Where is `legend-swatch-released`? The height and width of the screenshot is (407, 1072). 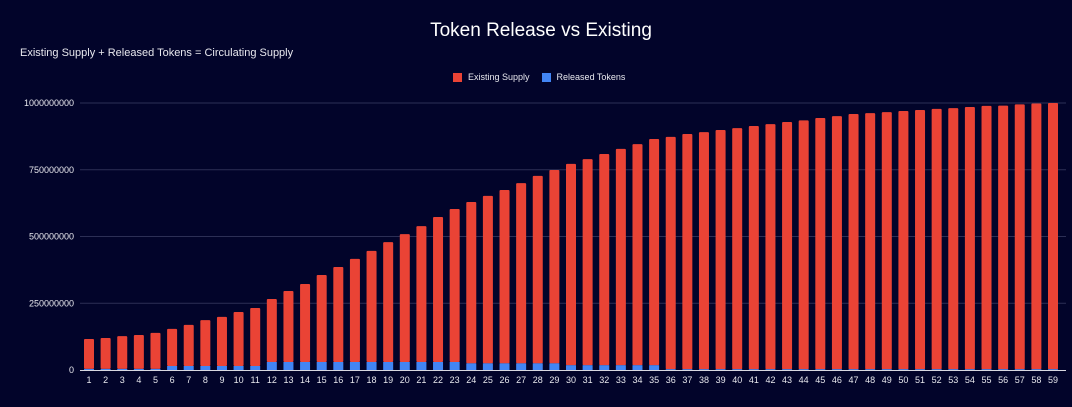
legend-swatch-released is located at coordinates (546, 77).